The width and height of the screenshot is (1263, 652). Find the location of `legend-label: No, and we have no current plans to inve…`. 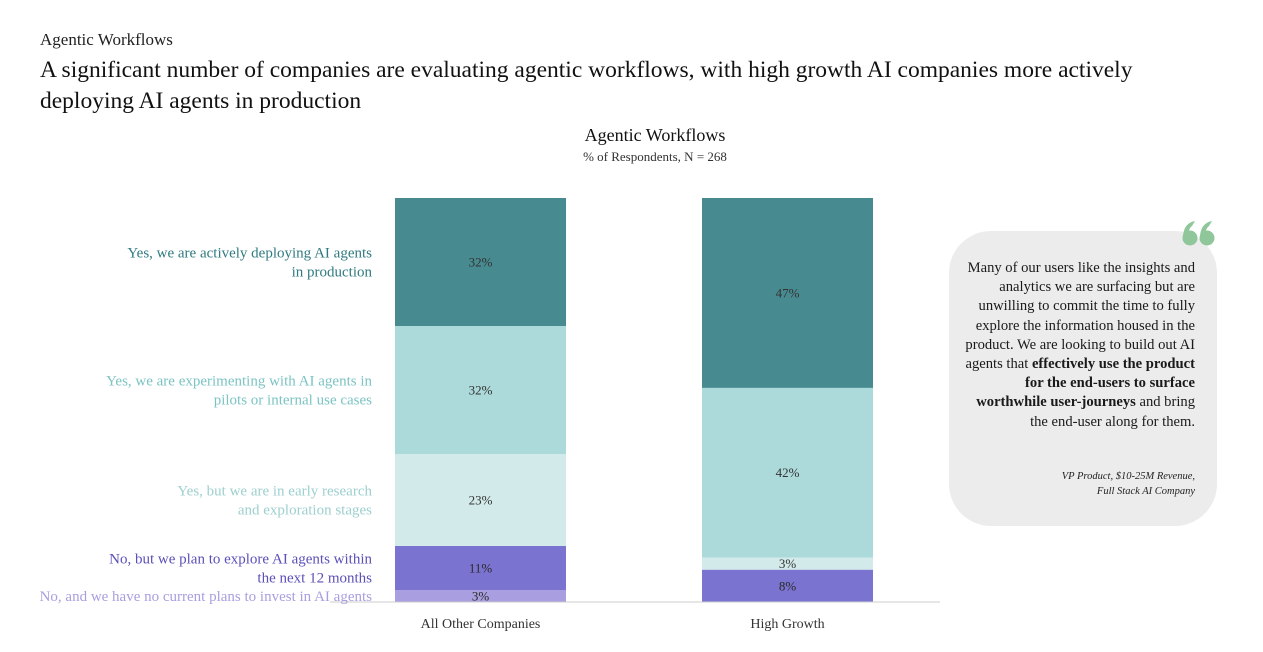

legend-label: No, and we have no current plans to inve… is located at coordinates (206, 597).